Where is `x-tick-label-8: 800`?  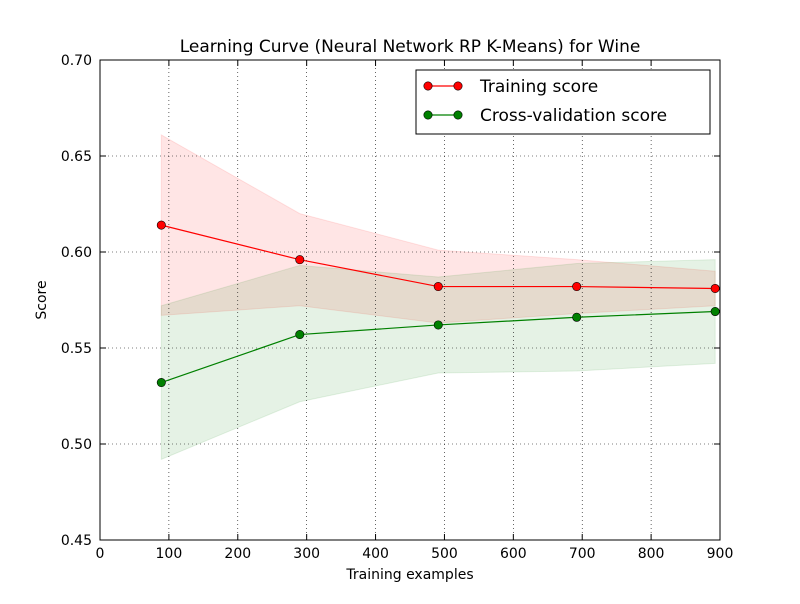 x-tick-label-8: 800 is located at coordinates (651, 554).